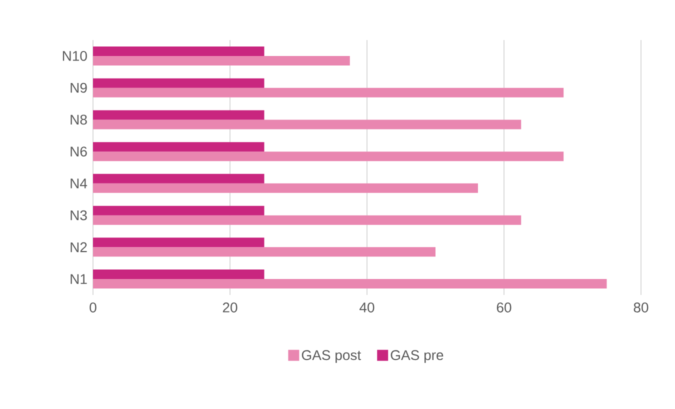  What do you see at coordinates (93, 307) in the screenshot?
I see `x-tick-label: 0` at bounding box center [93, 307].